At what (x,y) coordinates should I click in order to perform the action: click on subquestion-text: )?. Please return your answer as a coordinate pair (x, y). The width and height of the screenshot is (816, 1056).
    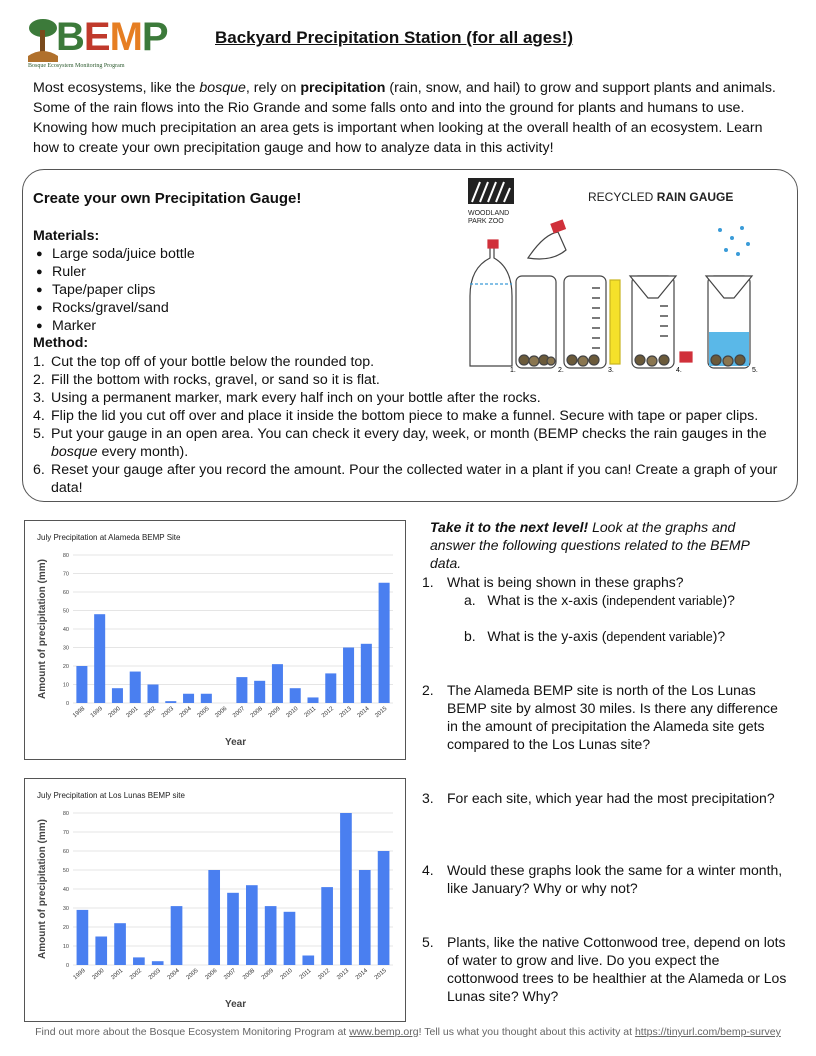
    Looking at the image, I should click on (719, 636).